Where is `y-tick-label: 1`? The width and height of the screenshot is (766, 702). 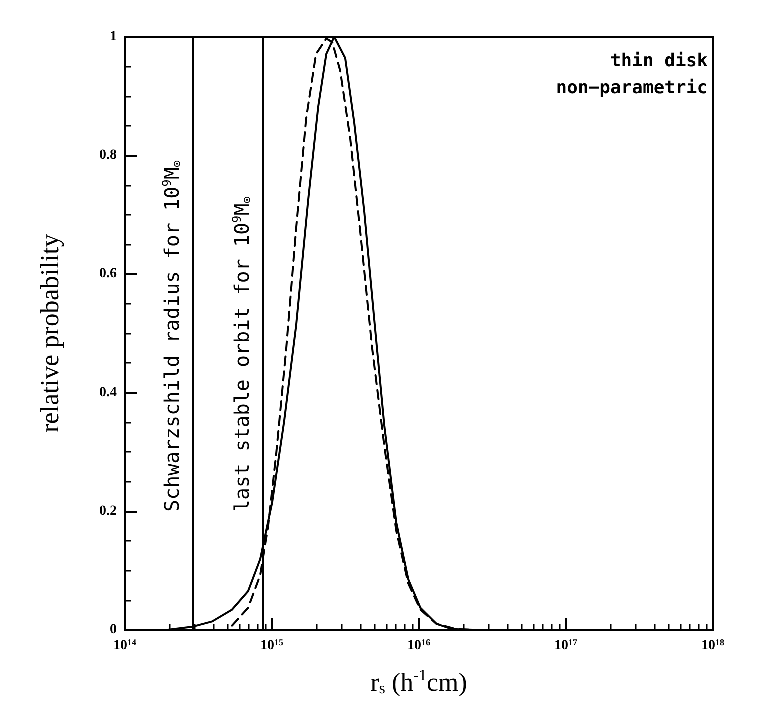
y-tick-label: 1 is located at coordinates (113, 37).